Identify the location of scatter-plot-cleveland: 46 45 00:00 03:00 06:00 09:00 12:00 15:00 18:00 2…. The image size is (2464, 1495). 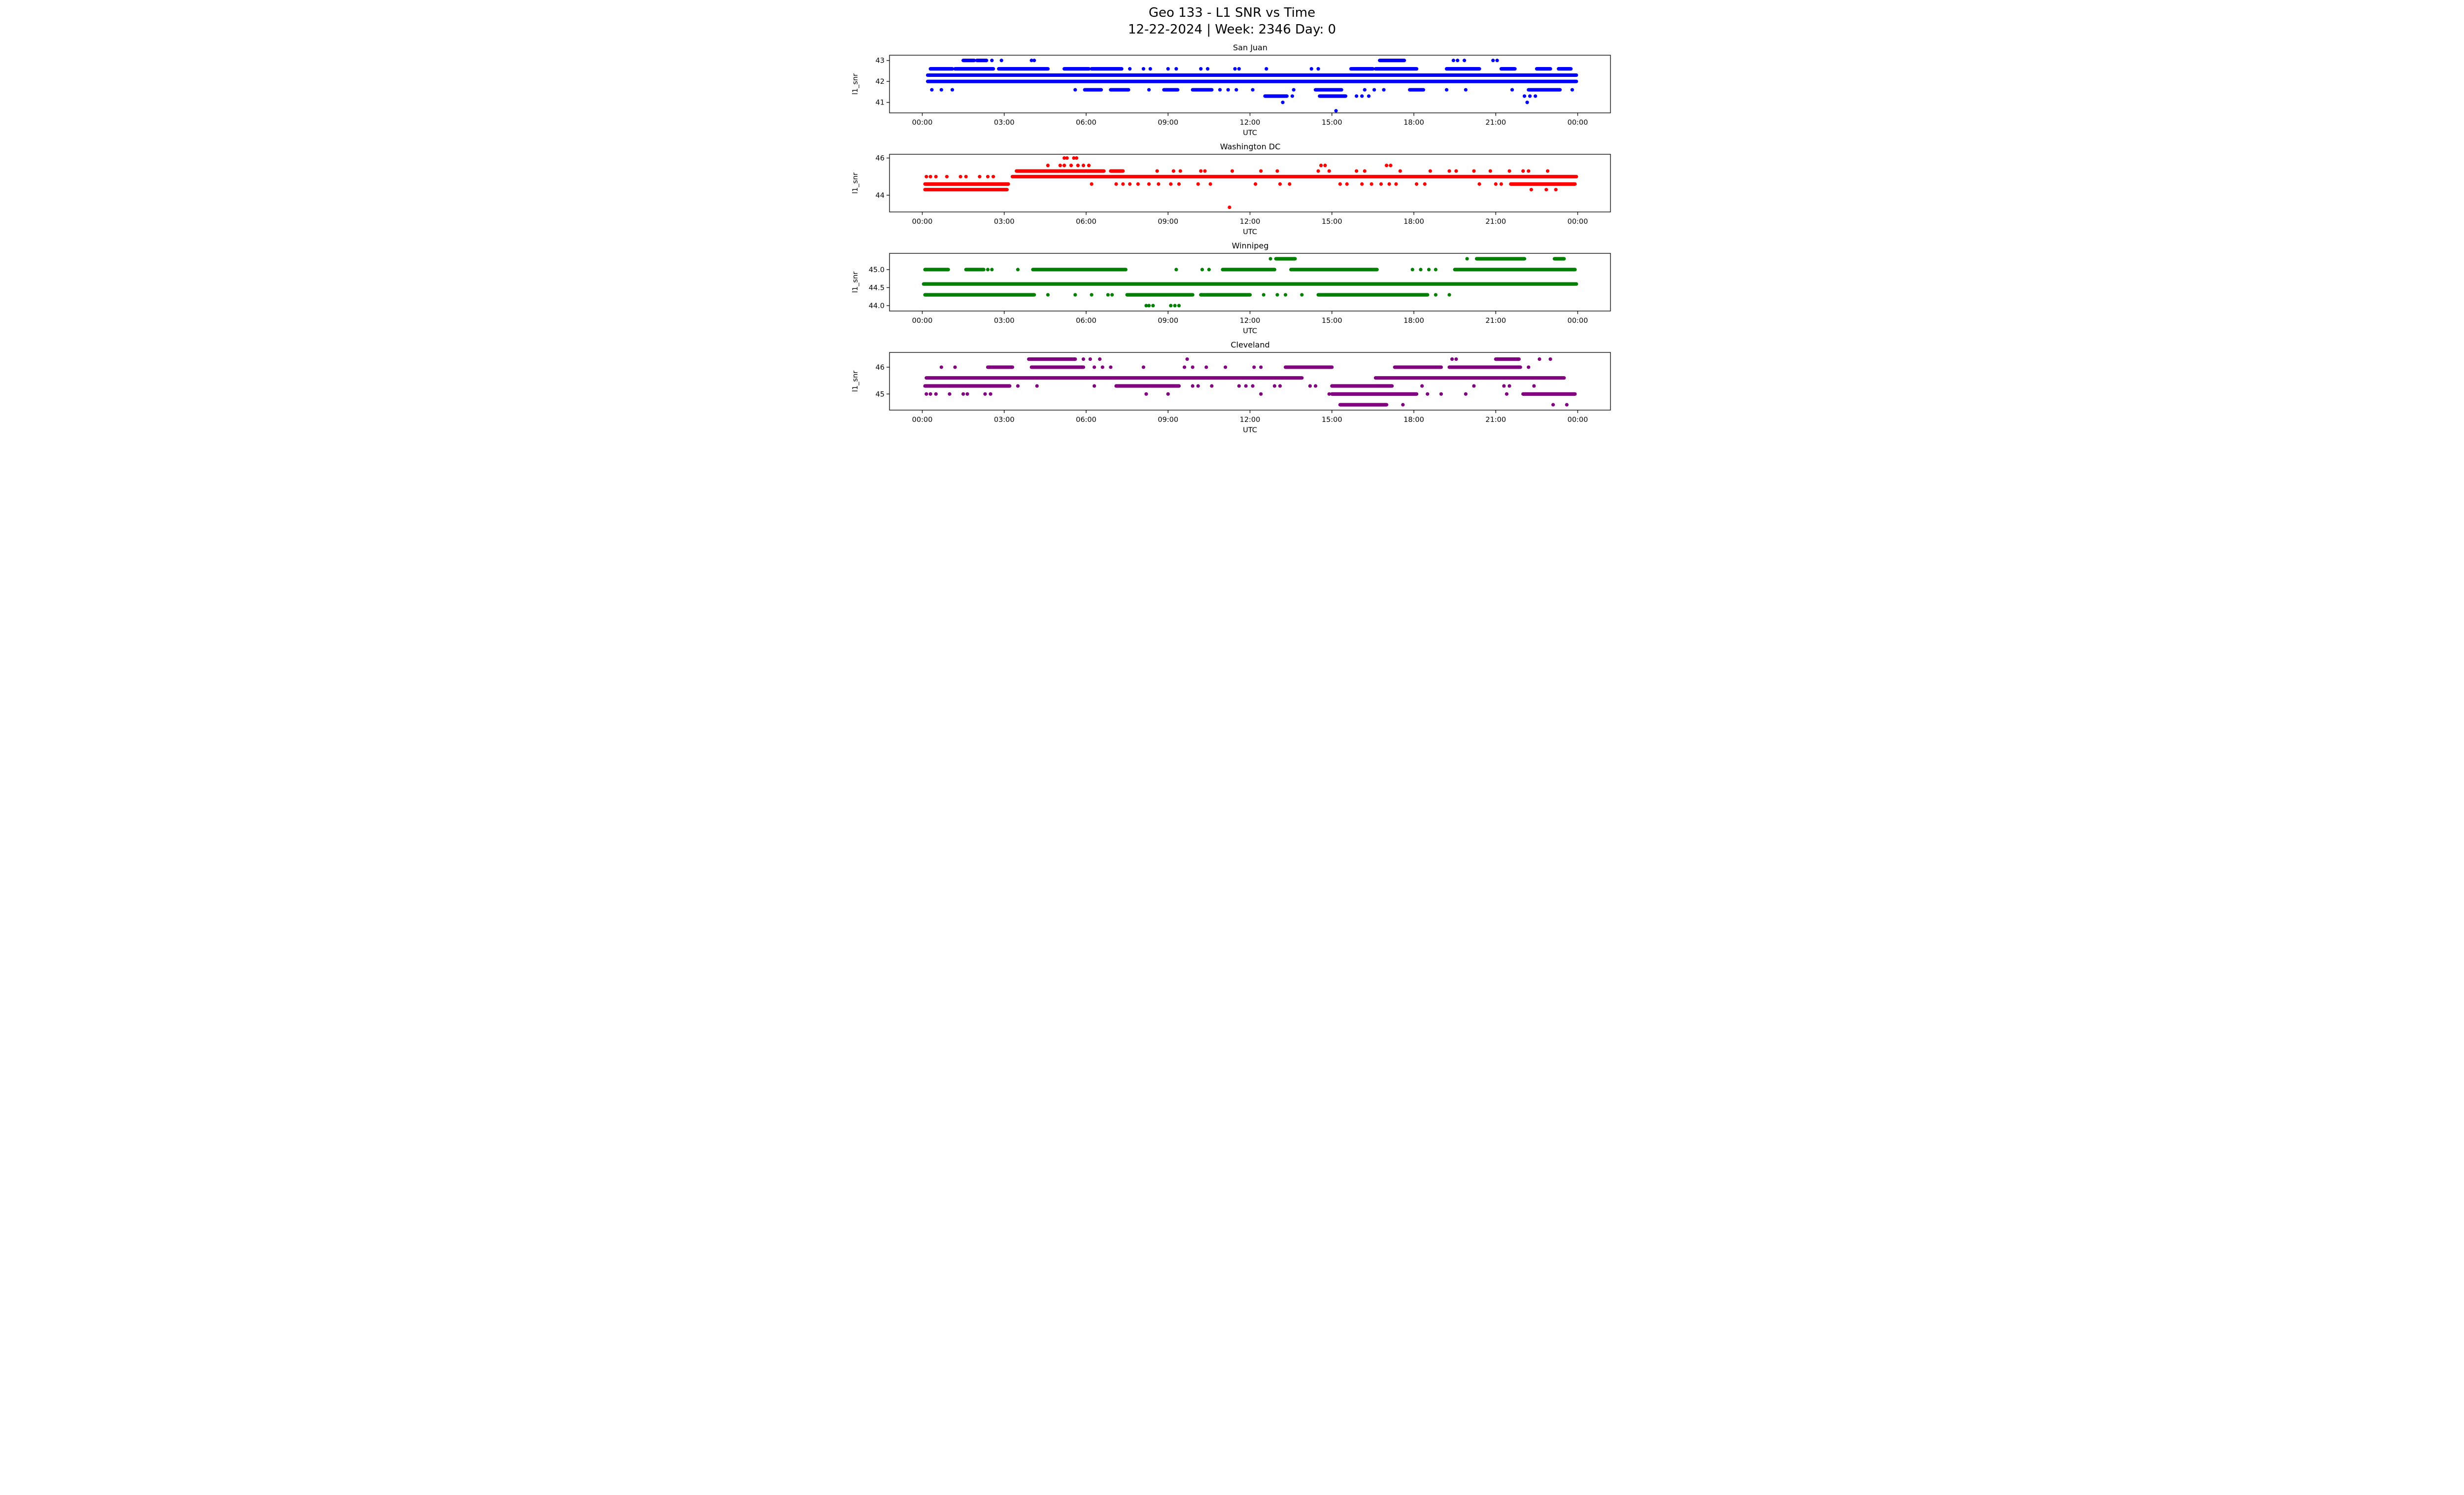
(1231, 392).